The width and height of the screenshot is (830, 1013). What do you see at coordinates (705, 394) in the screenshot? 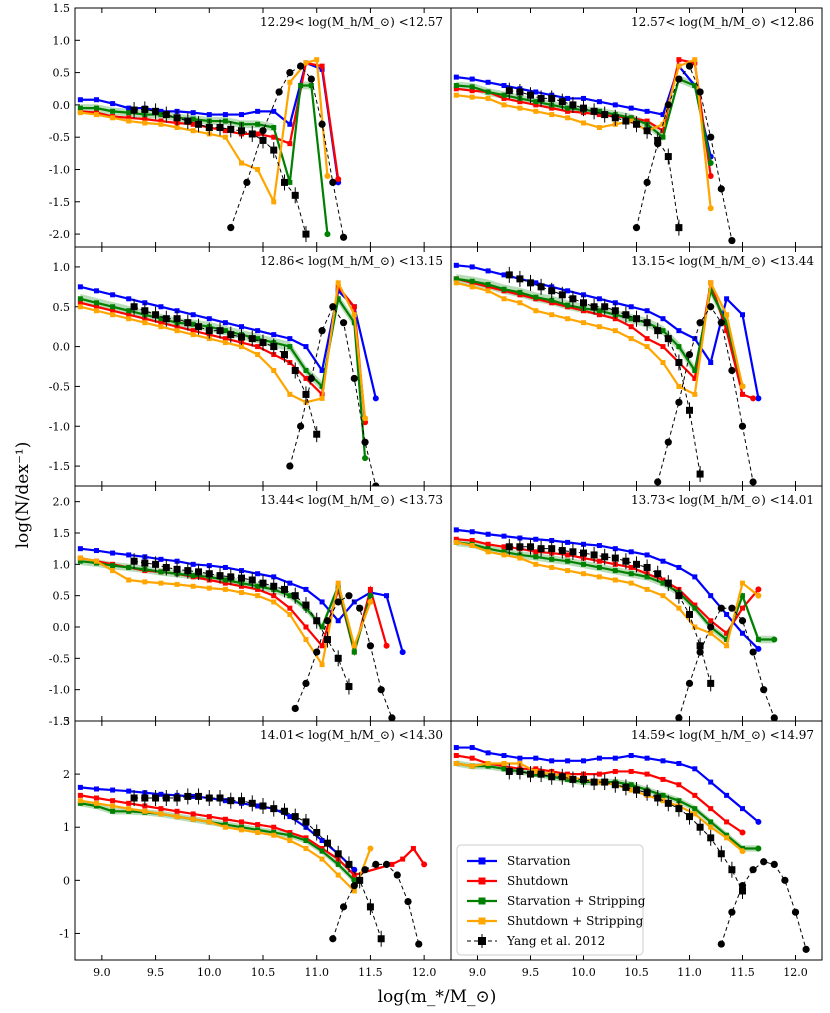
I see `series-yang-halo` at bounding box center [705, 394].